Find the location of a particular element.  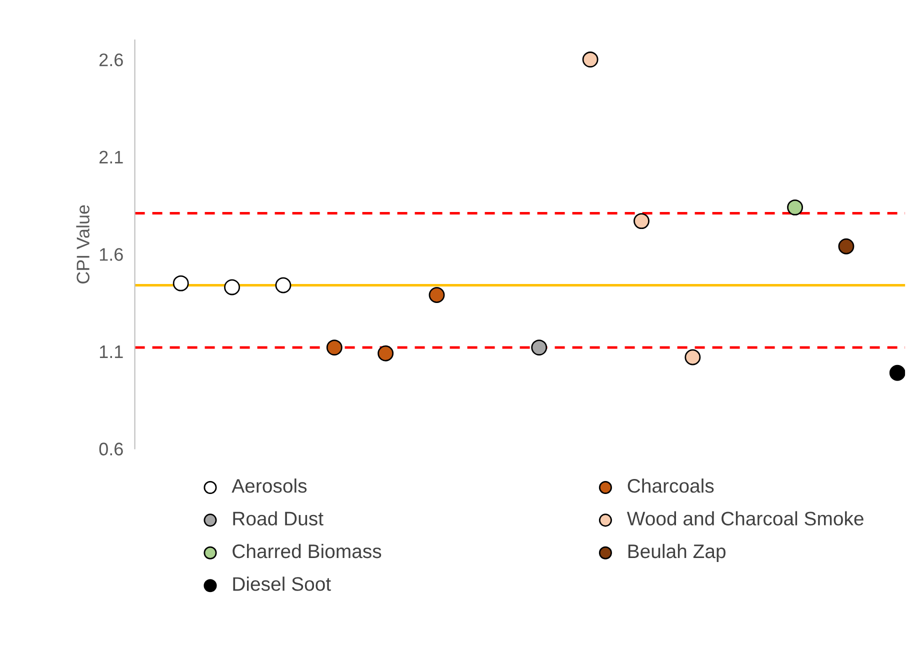

legend-label: Diesel Soot is located at coordinates (282, 583).